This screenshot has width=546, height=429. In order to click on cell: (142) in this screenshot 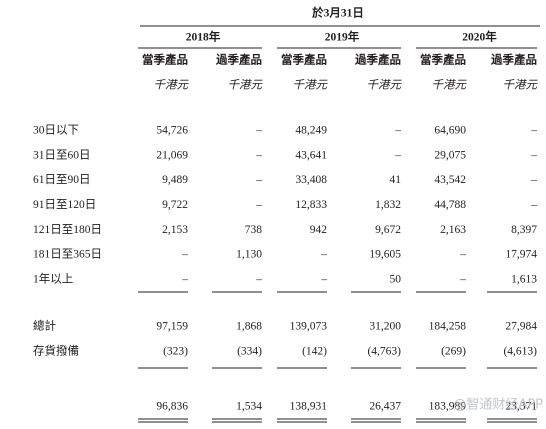, I will do `click(314, 352)`.